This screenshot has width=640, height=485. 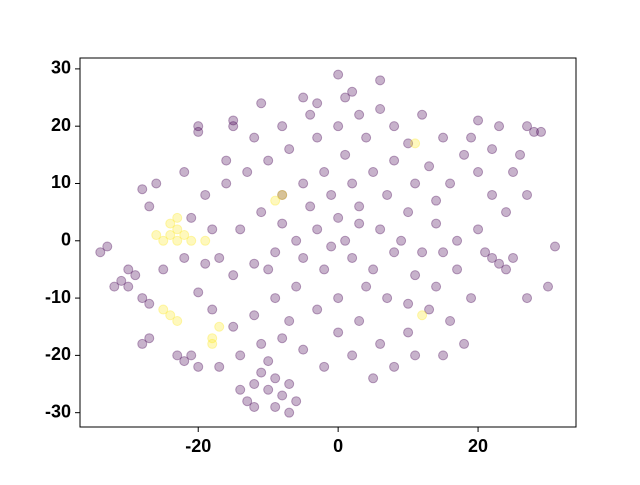 What do you see at coordinates (66, 240) in the screenshot?
I see `y-tick-label: 0` at bounding box center [66, 240].